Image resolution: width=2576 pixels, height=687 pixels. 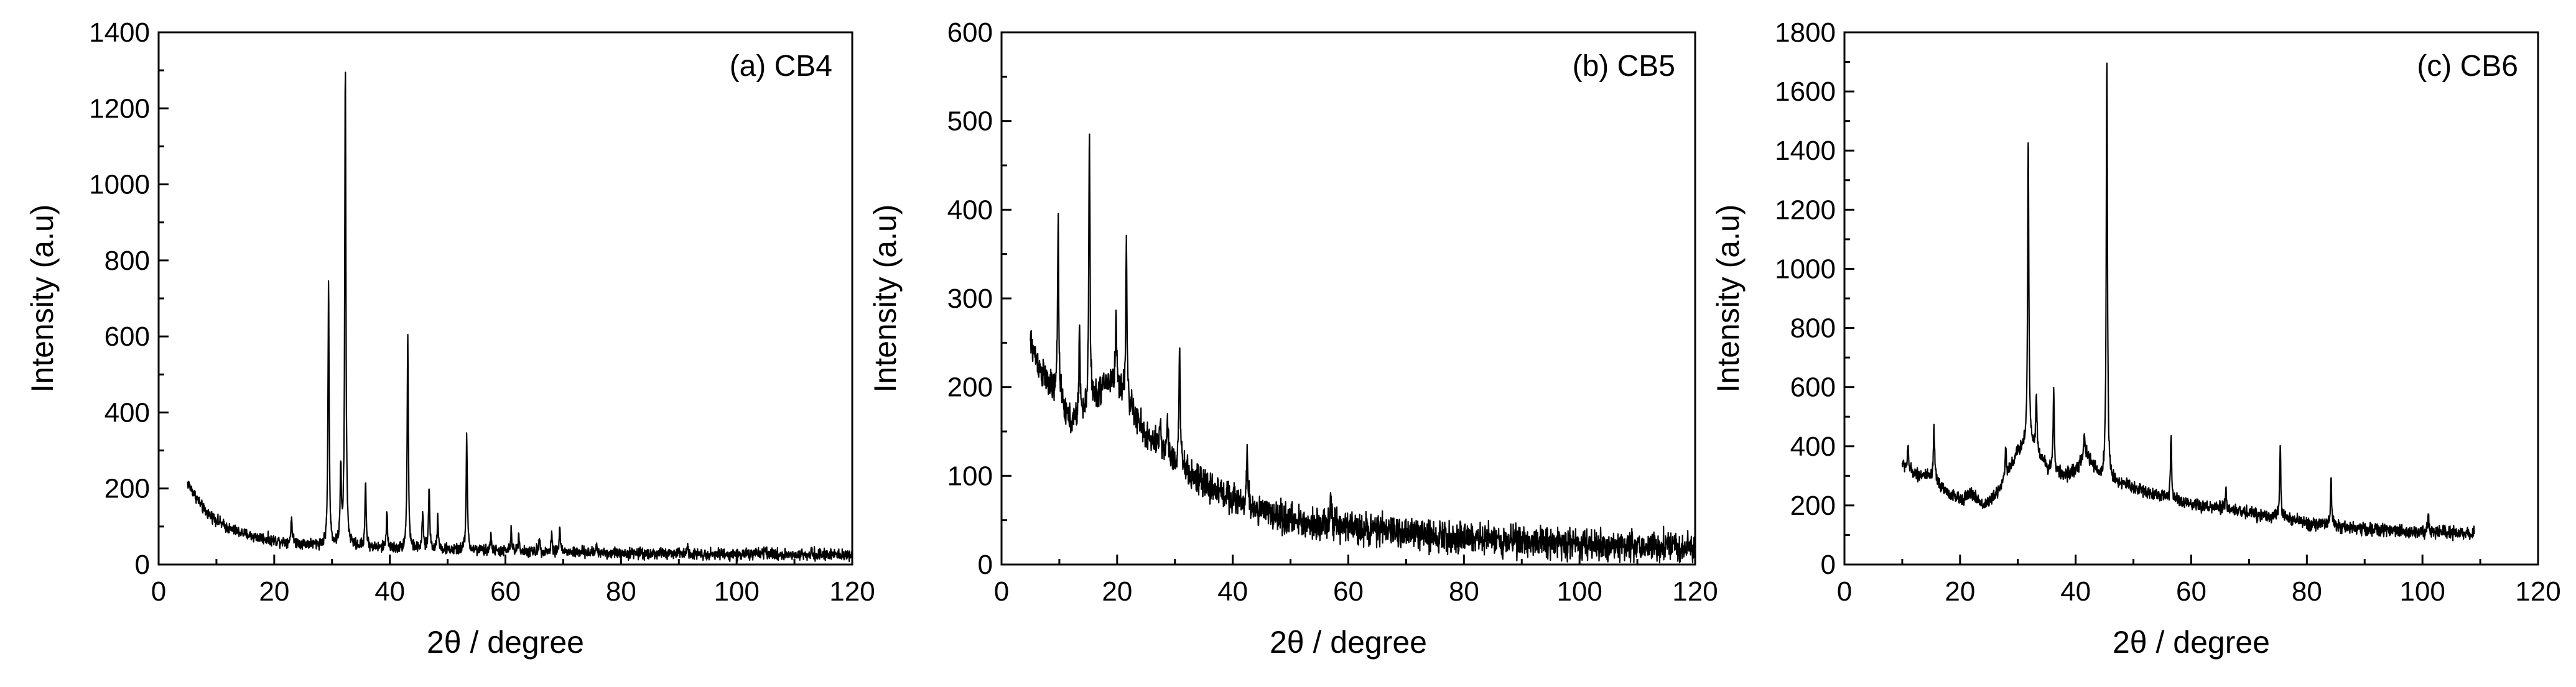 What do you see at coordinates (970, 299) in the screenshot?
I see `y-tick-label: 300` at bounding box center [970, 299].